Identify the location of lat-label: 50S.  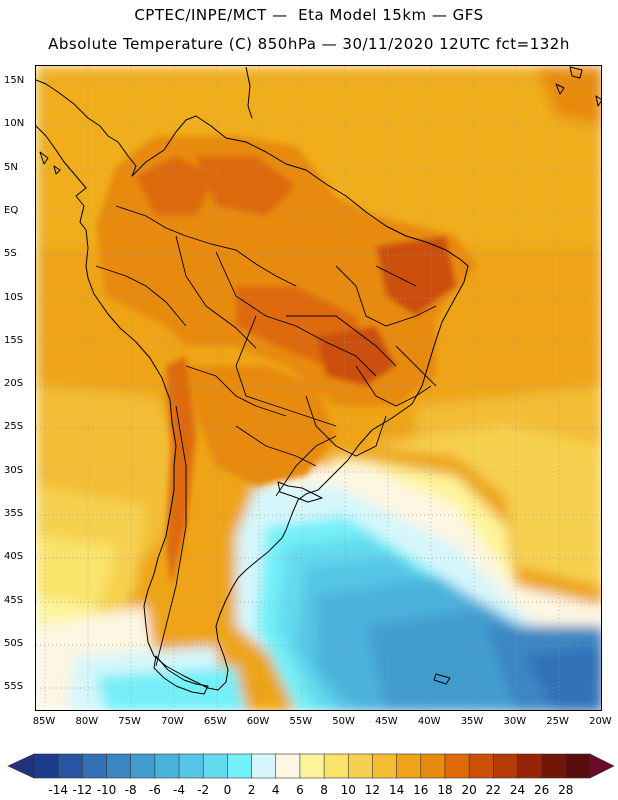
(14, 643).